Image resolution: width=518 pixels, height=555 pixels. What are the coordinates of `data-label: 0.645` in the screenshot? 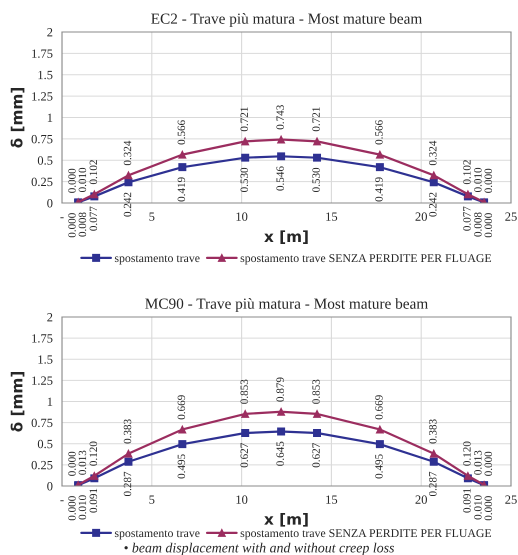 It's located at (280, 454).